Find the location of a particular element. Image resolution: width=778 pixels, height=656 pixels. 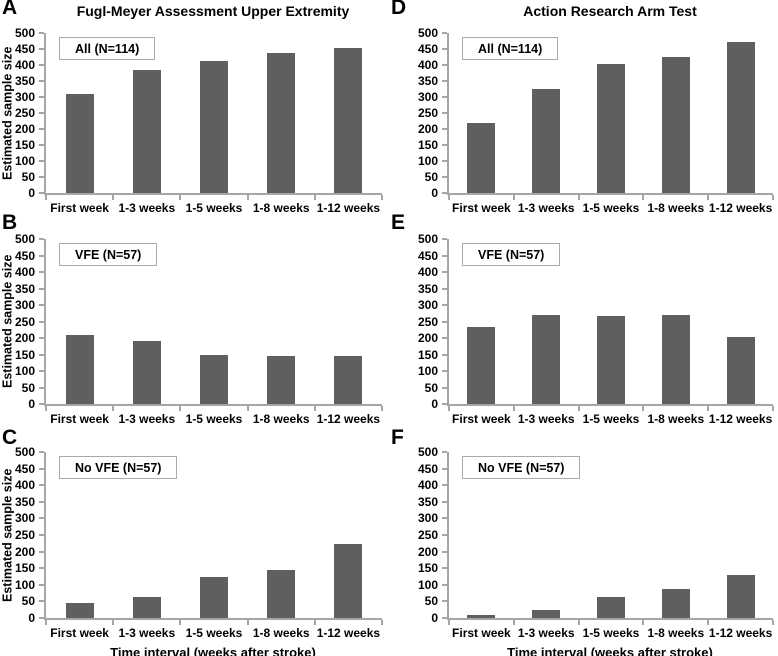

x-axis-title: Time interval (weeks after stroke) is located at coordinates (610, 650).